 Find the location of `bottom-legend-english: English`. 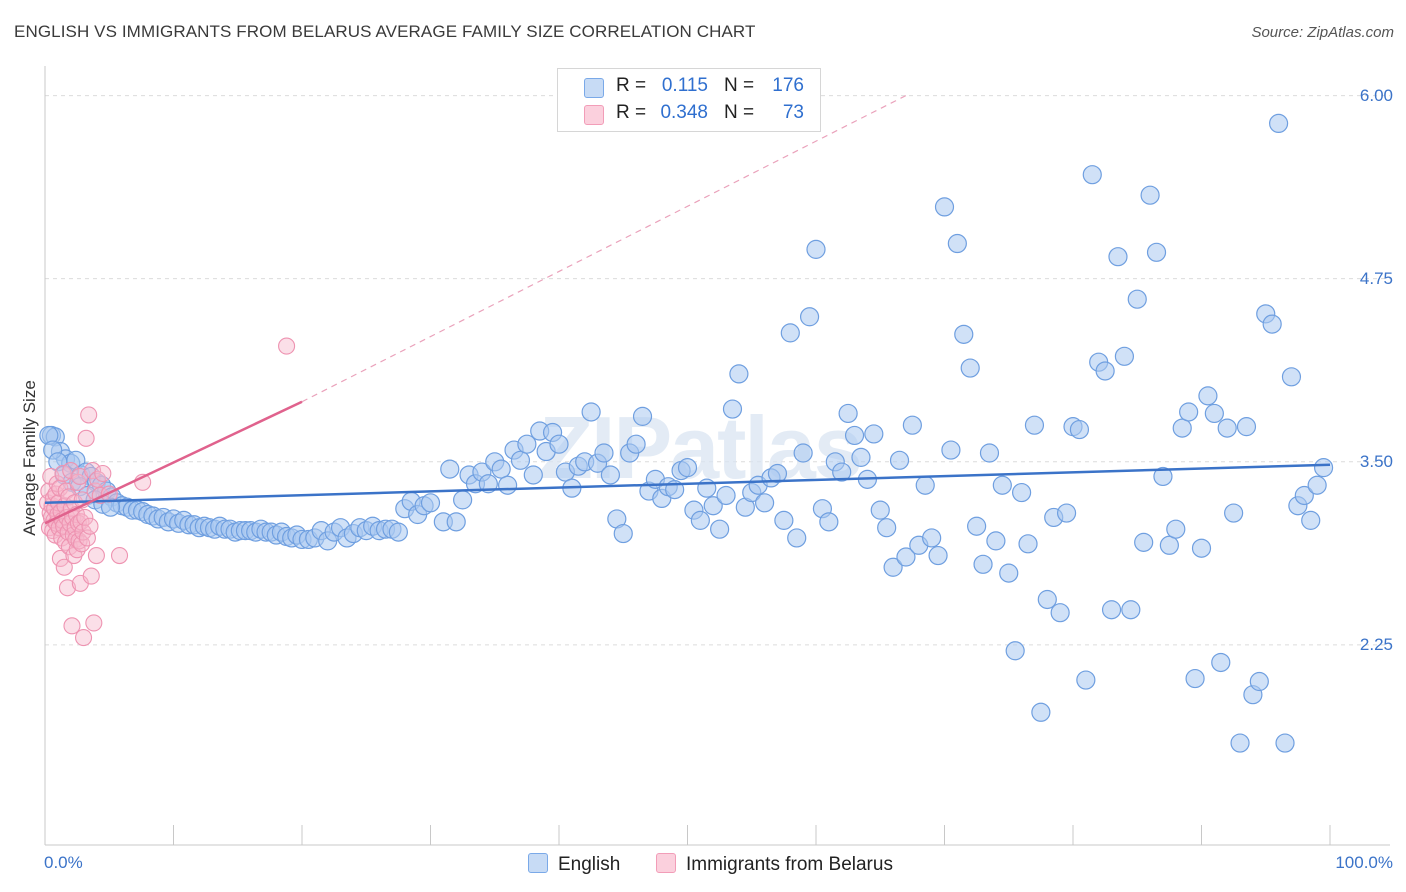

bottom-legend-english: English is located at coordinates (574, 864).